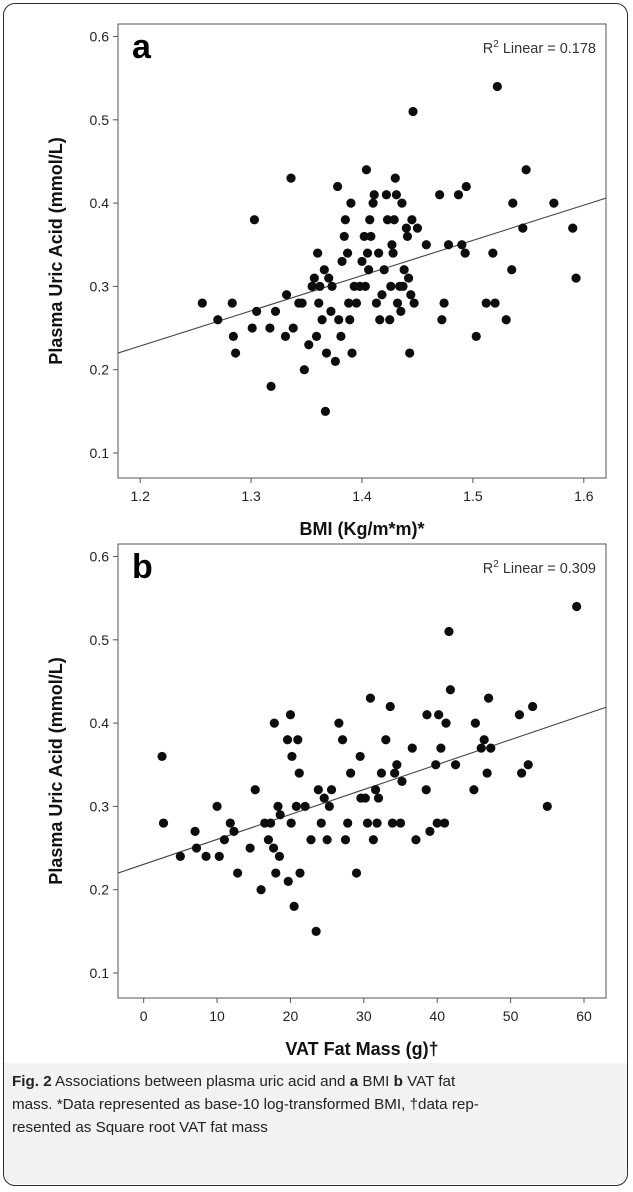  I want to click on caption-text-3: VAT fat, so click(429, 1081).